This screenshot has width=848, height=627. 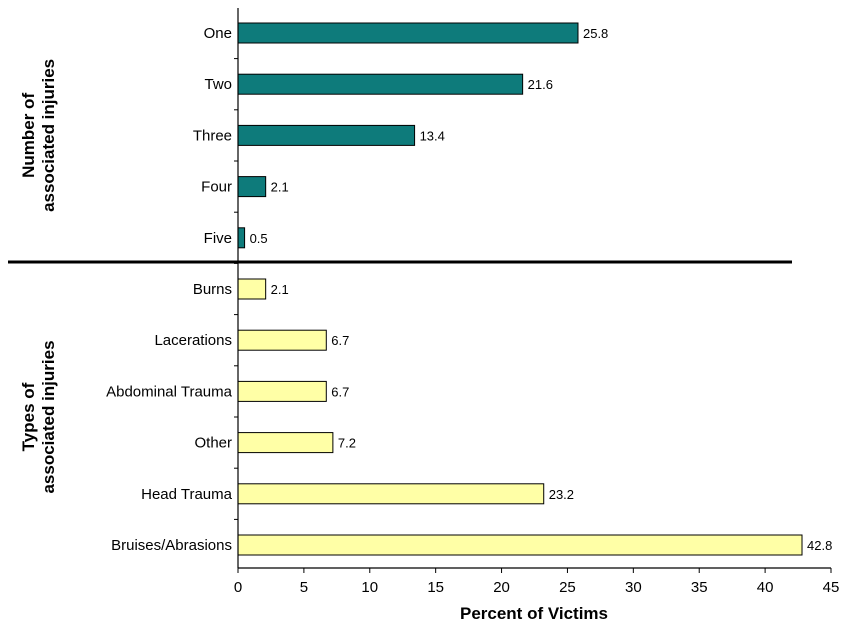 What do you see at coordinates (520, 545) in the screenshot?
I see `bar-bruises-abrasions` at bounding box center [520, 545].